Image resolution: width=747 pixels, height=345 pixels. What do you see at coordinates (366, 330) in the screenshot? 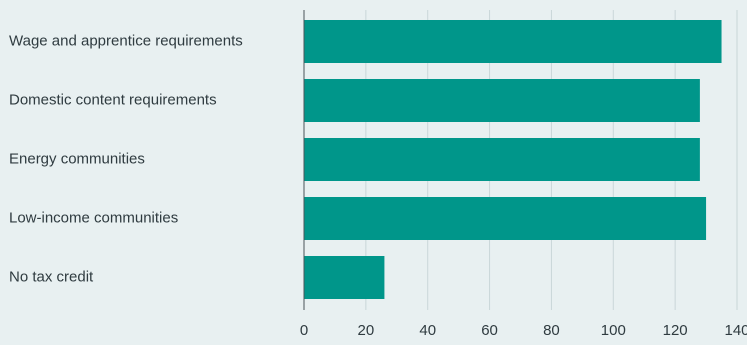
I see `x-tick-label: 20` at bounding box center [366, 330].